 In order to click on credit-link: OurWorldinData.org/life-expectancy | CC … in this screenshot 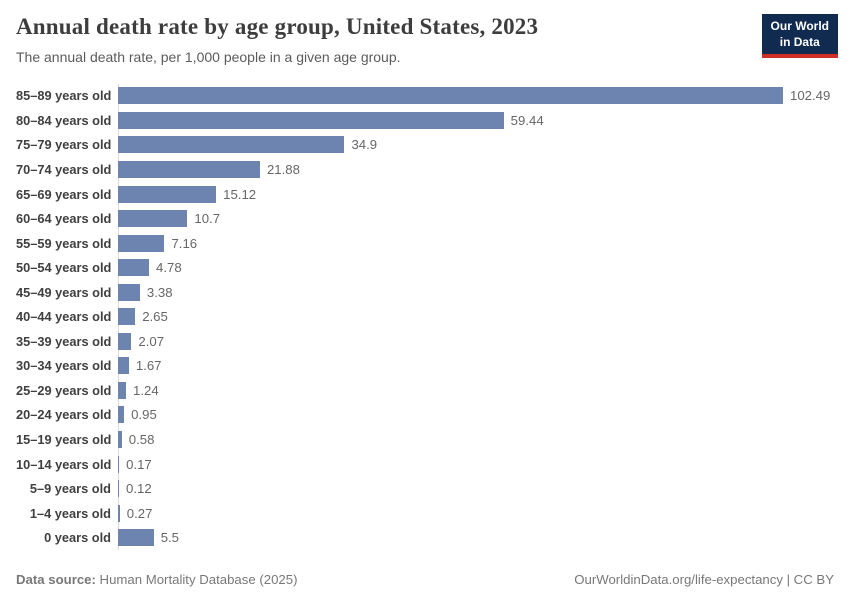, I will do `click(704, 579)`.